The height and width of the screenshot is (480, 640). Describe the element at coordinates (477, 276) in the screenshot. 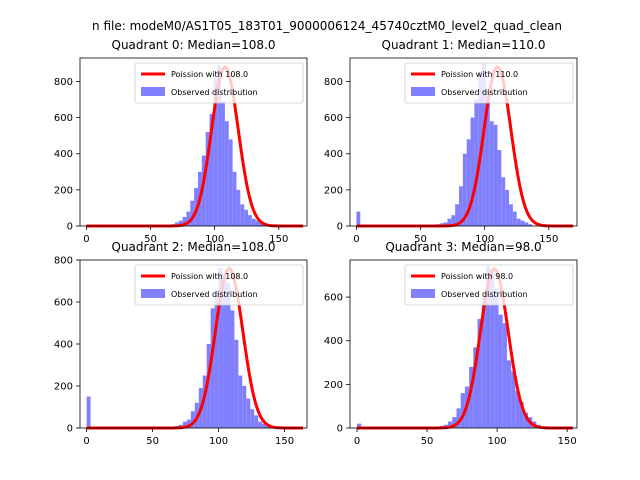

I see `legend-entry-poisson: Poission with 98.0` at that location.